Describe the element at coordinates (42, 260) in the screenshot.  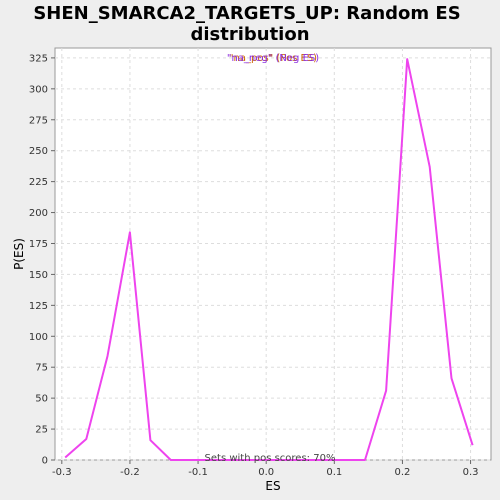
I see `y-axis: 0 25 50 75 100 125 150 175 200 225 250 275 300 325` at that location.